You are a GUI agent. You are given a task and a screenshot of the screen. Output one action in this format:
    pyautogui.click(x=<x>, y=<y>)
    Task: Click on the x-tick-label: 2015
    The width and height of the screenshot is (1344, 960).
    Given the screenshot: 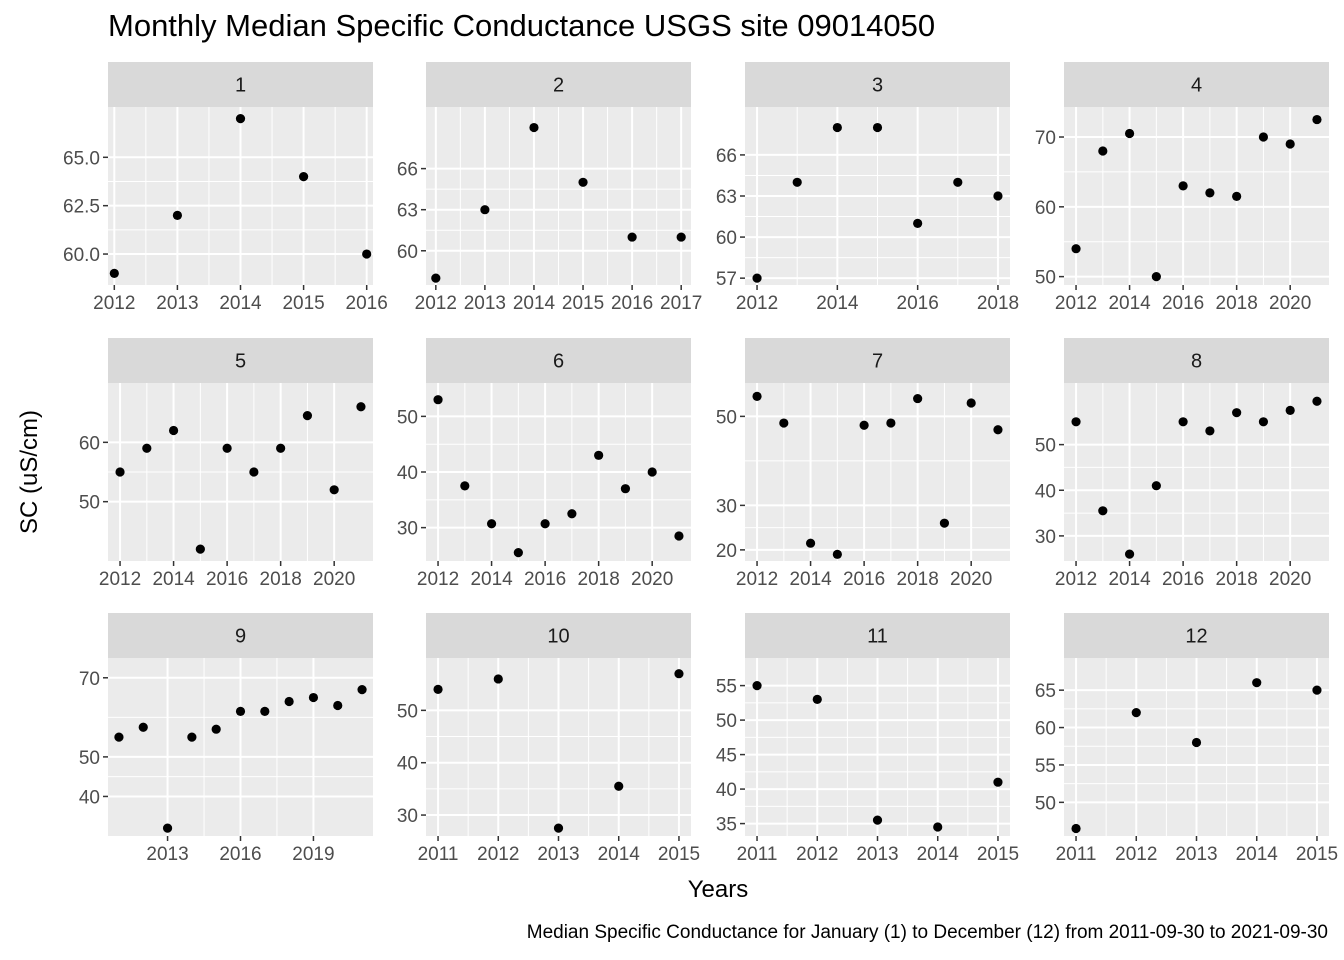 What is the action you would take?
    pyautogui.click(x=1317, y=854)
    